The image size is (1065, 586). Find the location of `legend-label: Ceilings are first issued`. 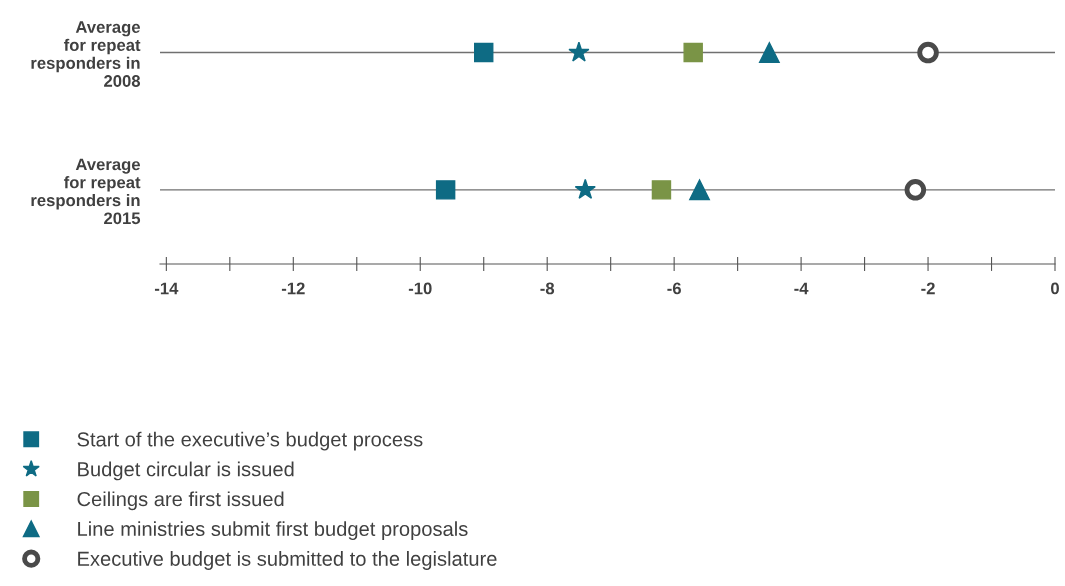

legend-label: Ceilings are first issued is located at coordinates (180, 501).